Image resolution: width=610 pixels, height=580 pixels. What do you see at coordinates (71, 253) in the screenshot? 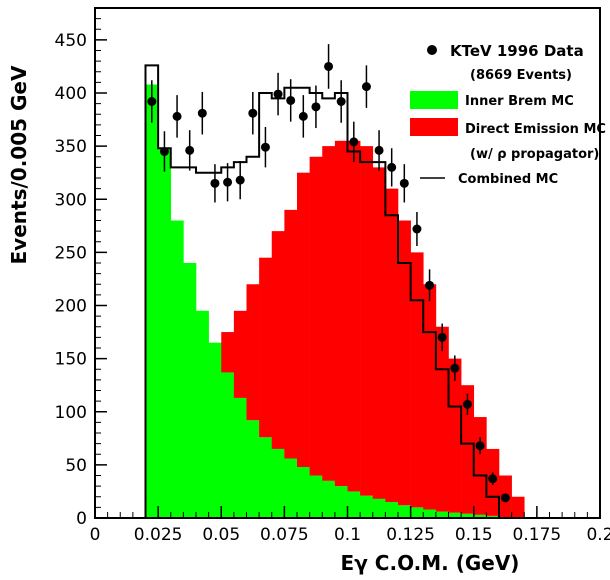
I see `y-tick-label: 250` at bounding box center [71, 253].